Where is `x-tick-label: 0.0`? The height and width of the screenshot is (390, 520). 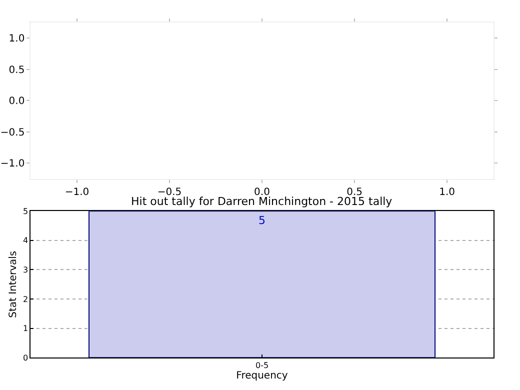
x-tick-label: 0.0 is located at coordinates (262, 192).